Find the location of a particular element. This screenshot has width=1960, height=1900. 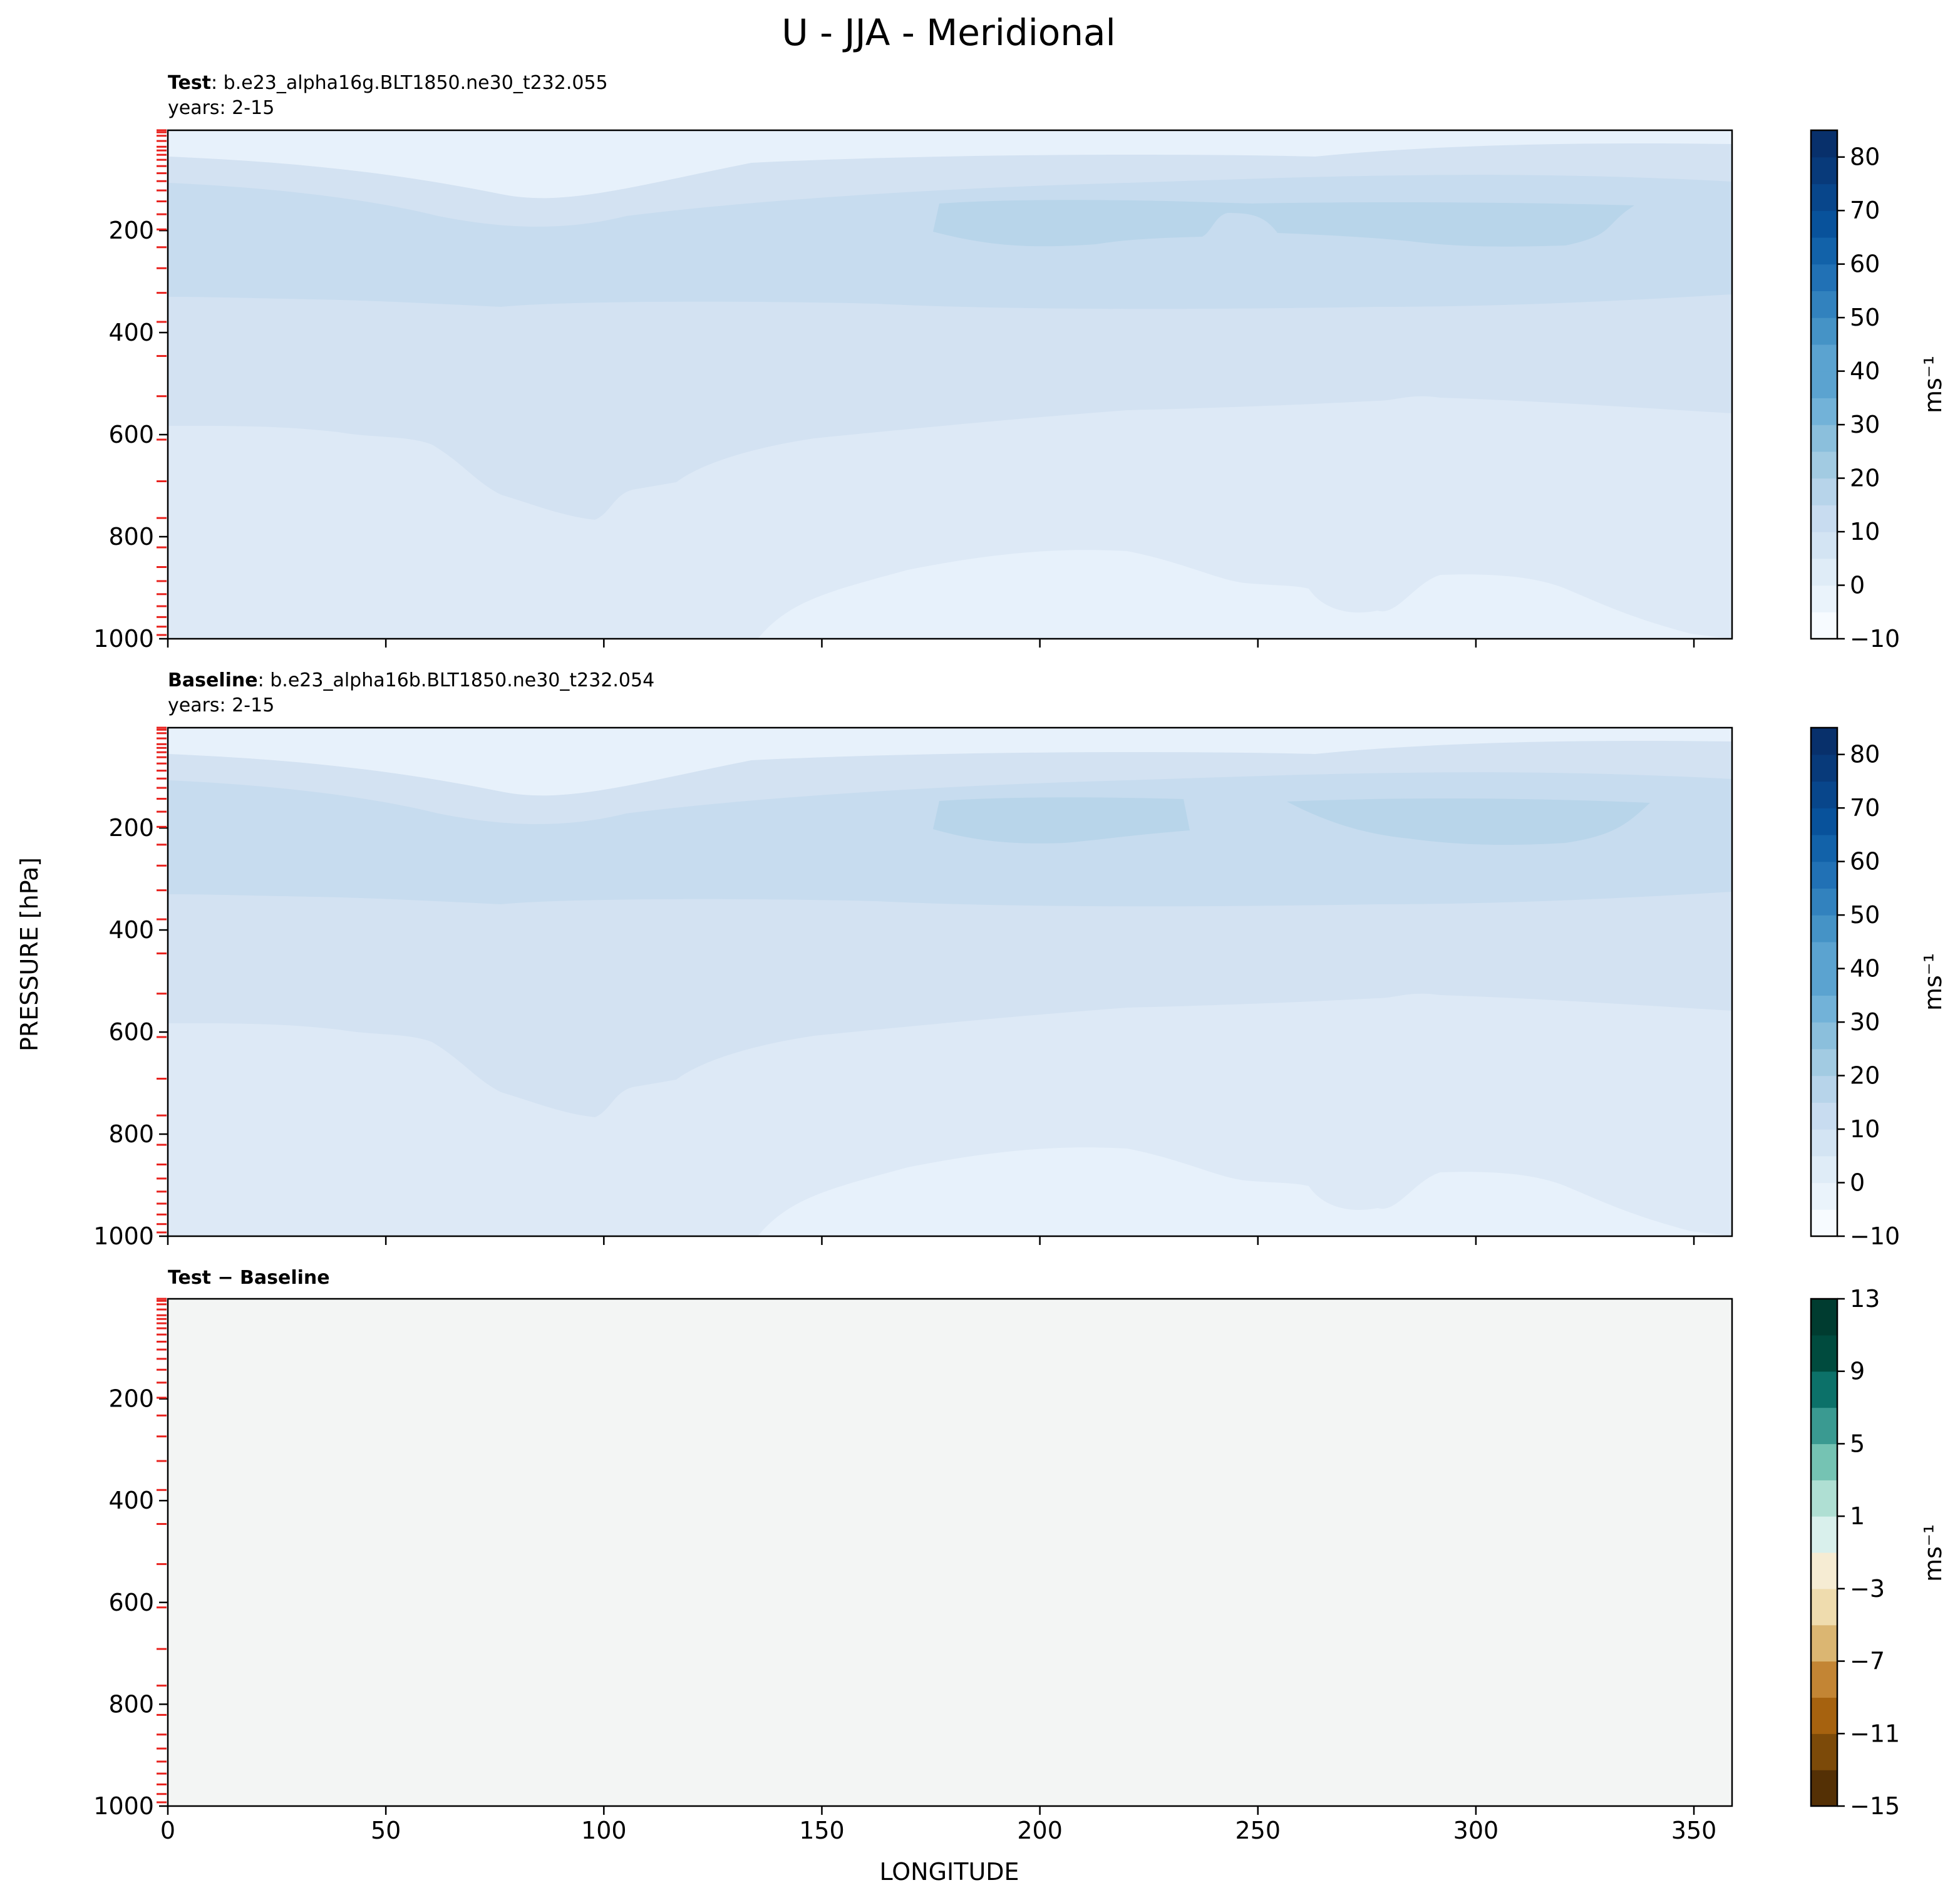

colorbar-tick-label: 10 is located at coordinates (1865, 1129).